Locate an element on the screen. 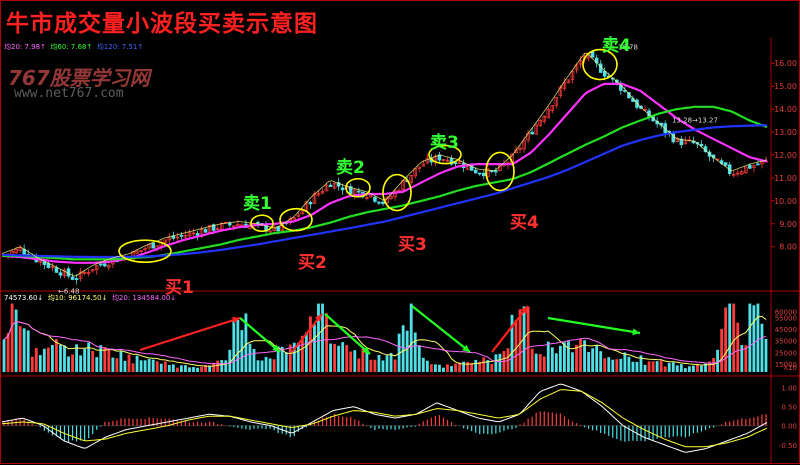 This screenshot has height=465, width=800. legend-ma120: 均120: 7.51↑ is located at coordinates (120, 47).